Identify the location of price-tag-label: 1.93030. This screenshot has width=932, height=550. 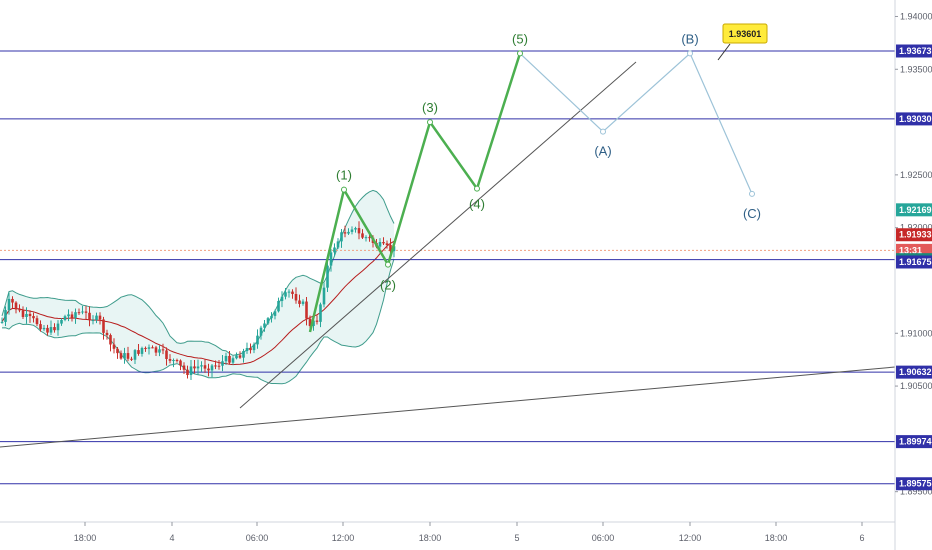
(915, 119).